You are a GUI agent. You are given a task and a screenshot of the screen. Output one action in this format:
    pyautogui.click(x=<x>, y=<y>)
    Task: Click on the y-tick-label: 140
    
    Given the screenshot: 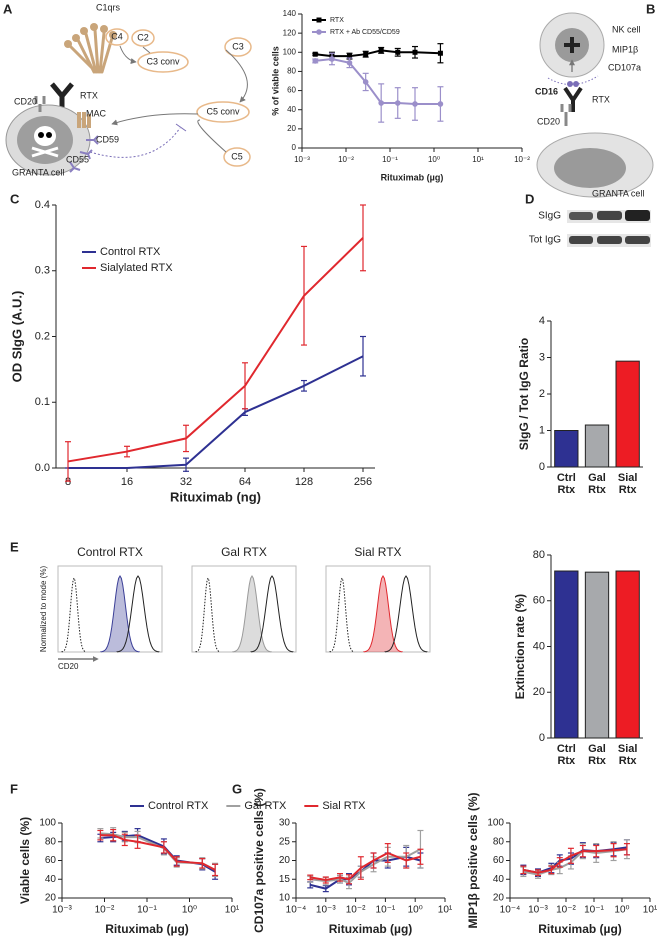 What is the action you would take?
    pyautogui.click(x=290, y=13)
    